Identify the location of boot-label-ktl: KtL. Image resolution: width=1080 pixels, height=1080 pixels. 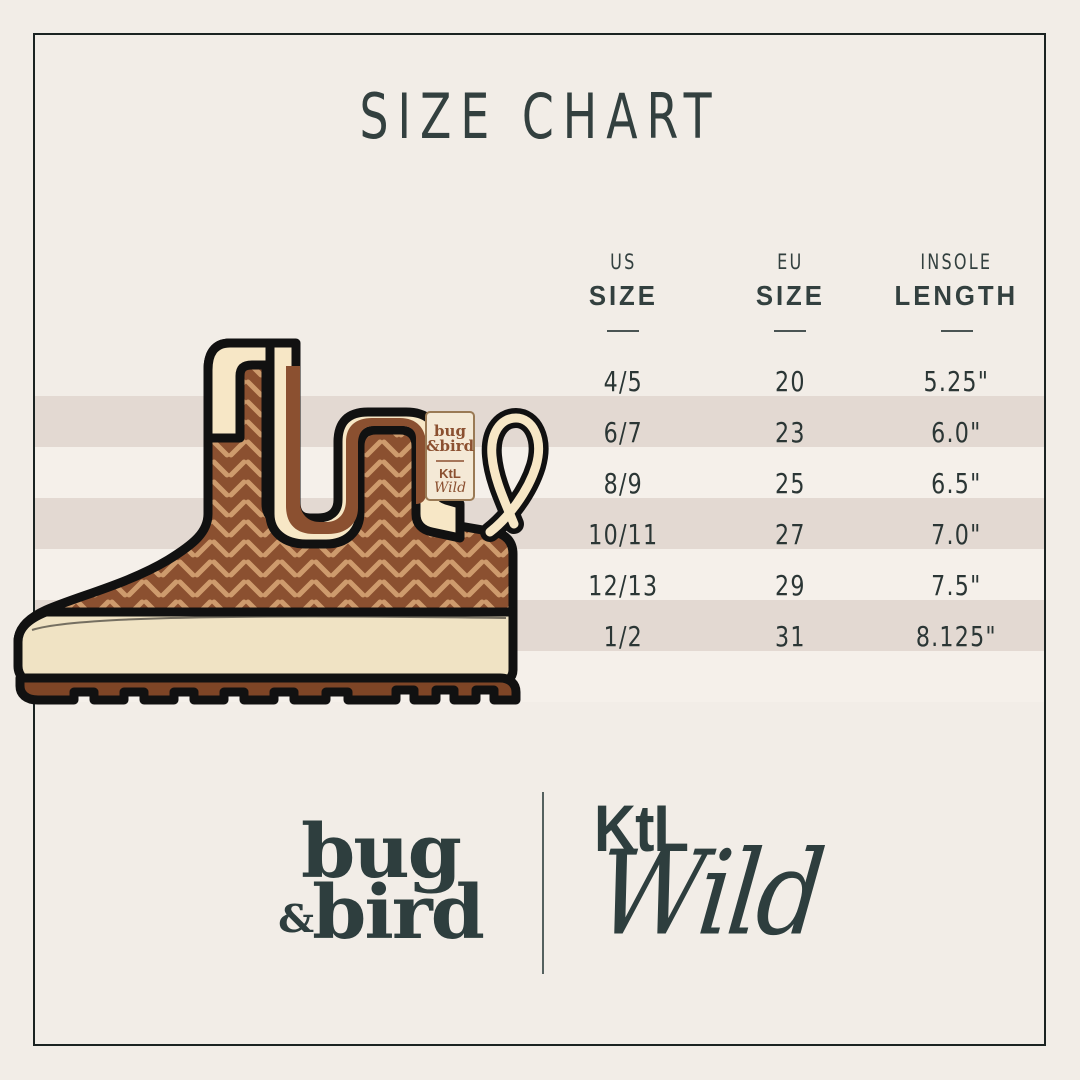
(450, 473).